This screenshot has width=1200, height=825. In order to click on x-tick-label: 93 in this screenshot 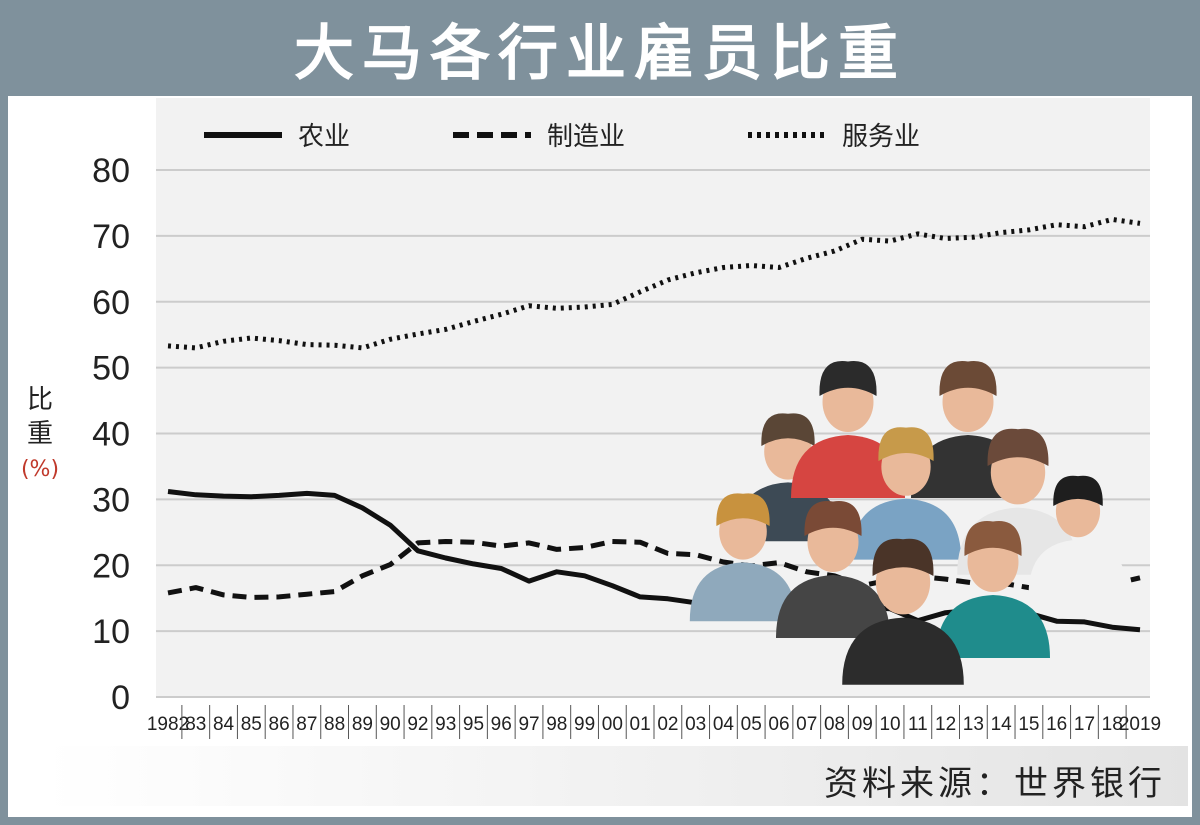, I will do `click(445, 724)`.